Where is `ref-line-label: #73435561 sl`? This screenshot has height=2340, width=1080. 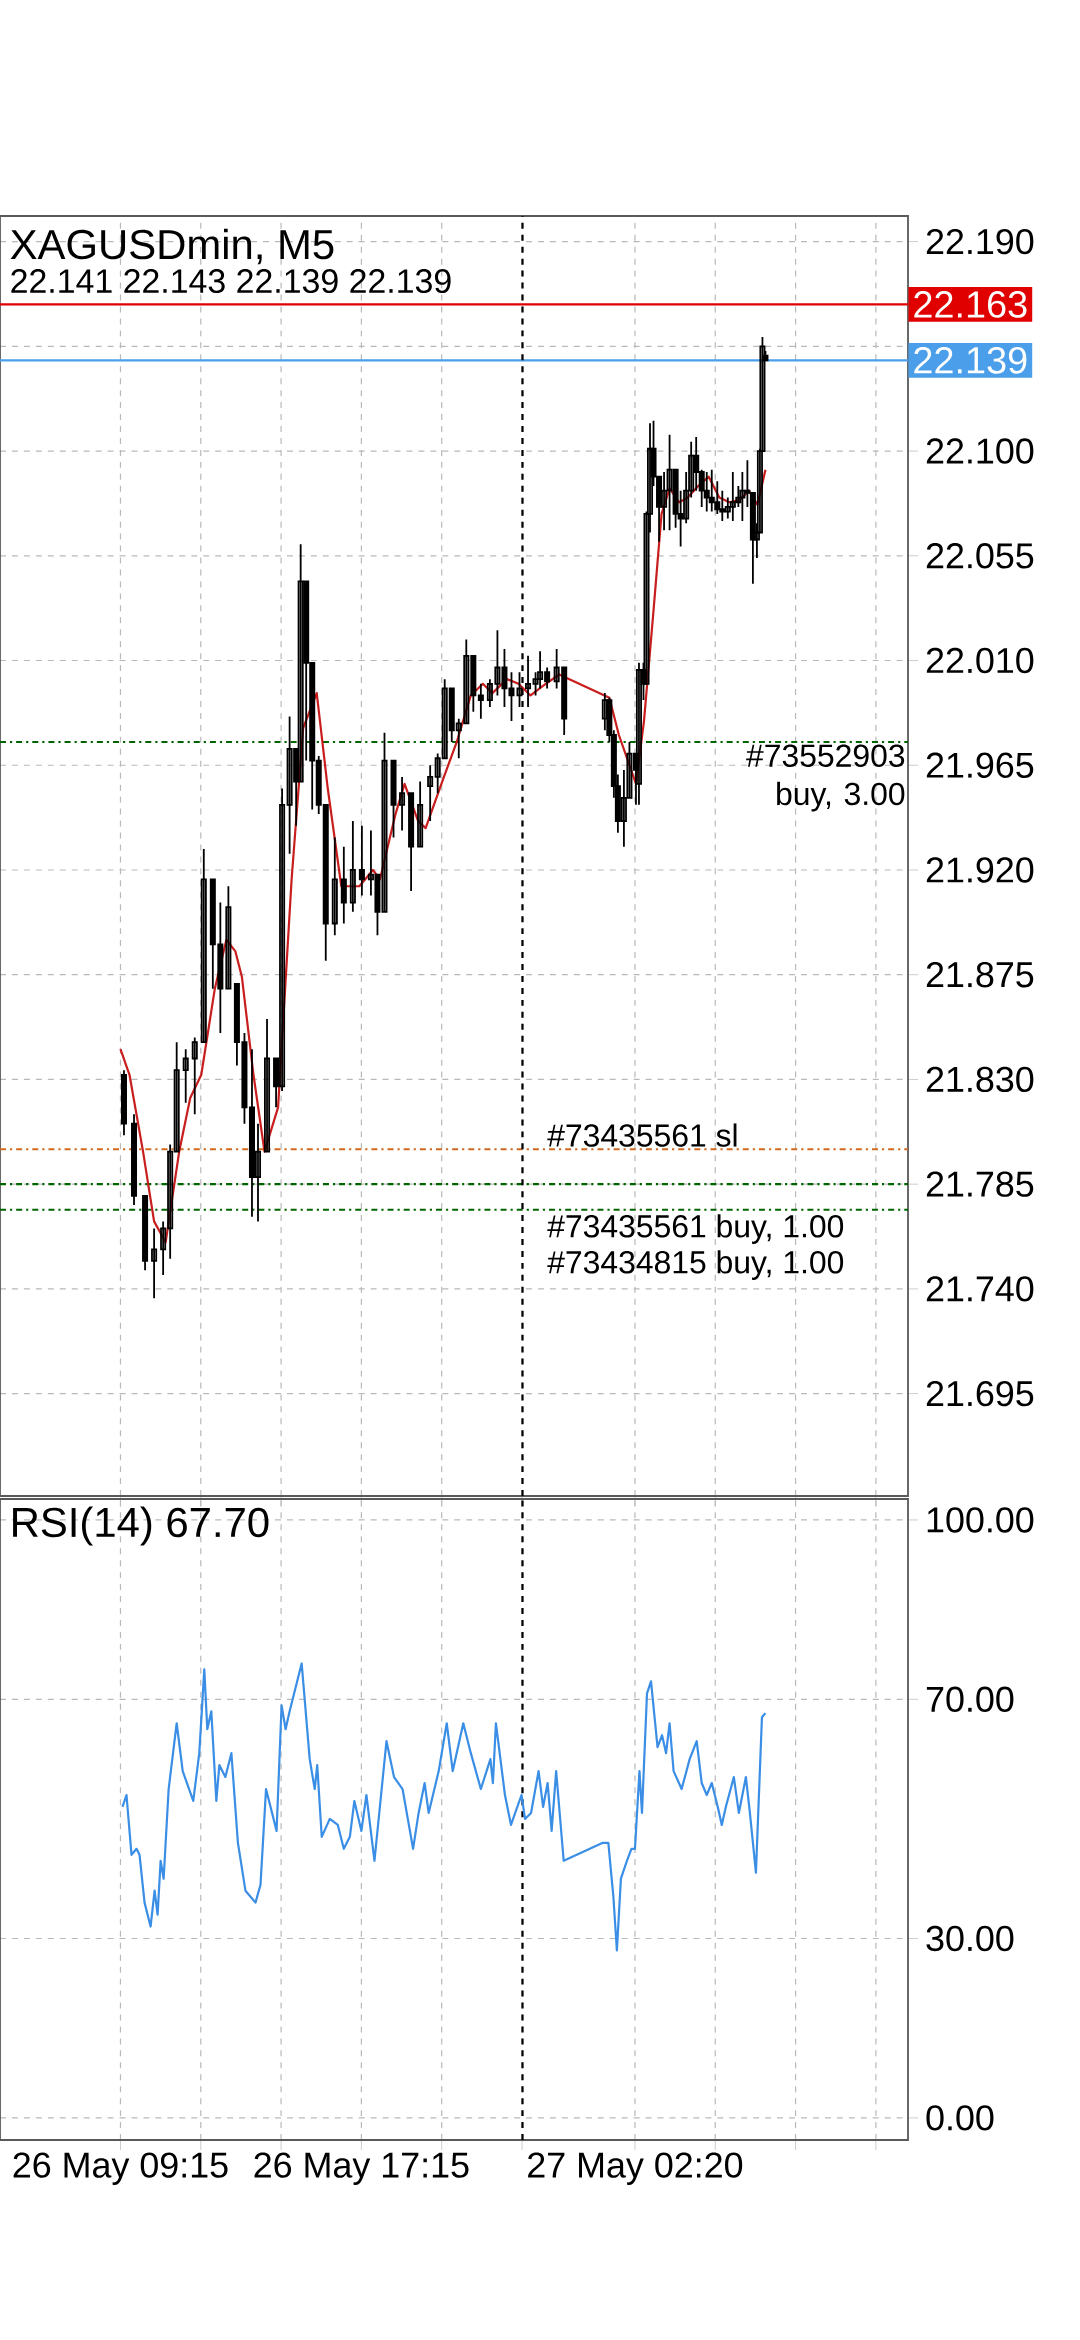 ref-line-label: #73435561 sl is located at coordinates (642, 1135).